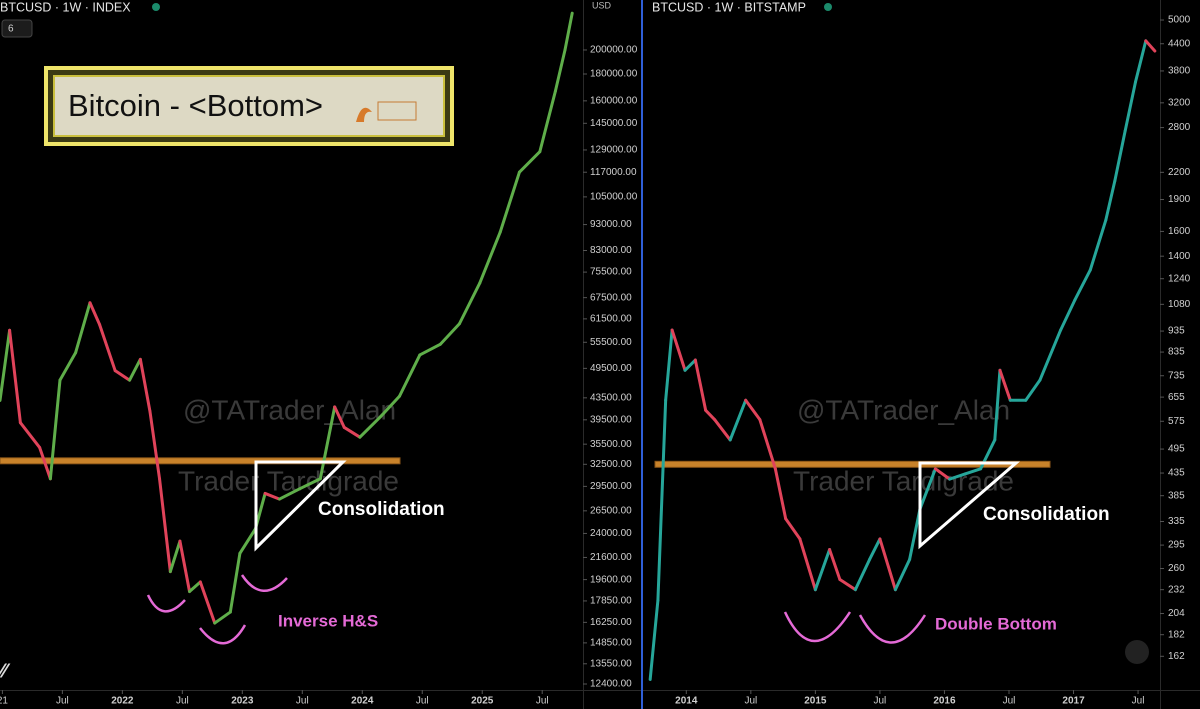 This screenshot has height=709, width=1200. I want to click on watermark: Trader Tardigrade, so click(288, 480).